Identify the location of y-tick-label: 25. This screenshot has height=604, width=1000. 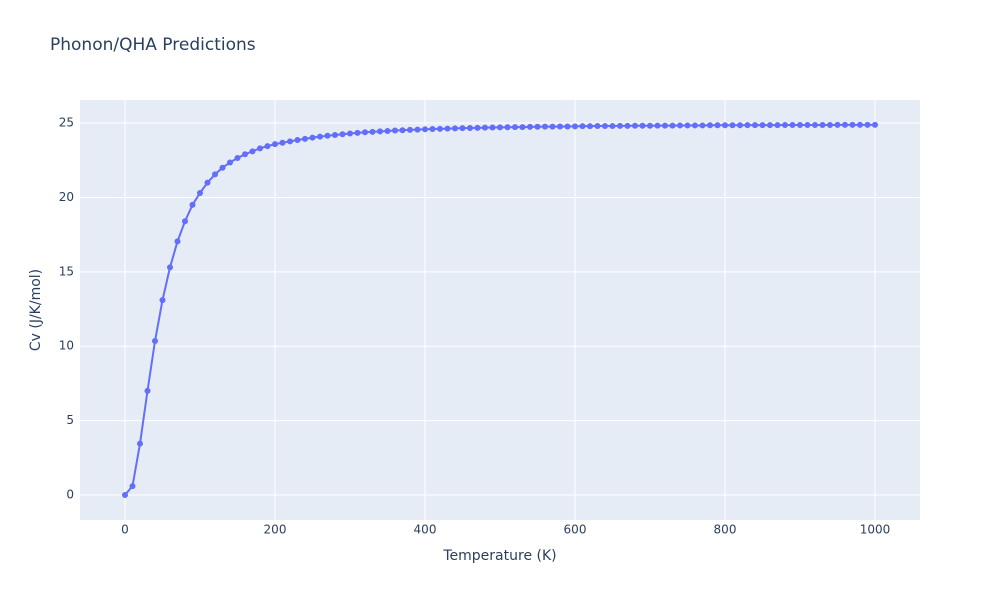
(66, 123).